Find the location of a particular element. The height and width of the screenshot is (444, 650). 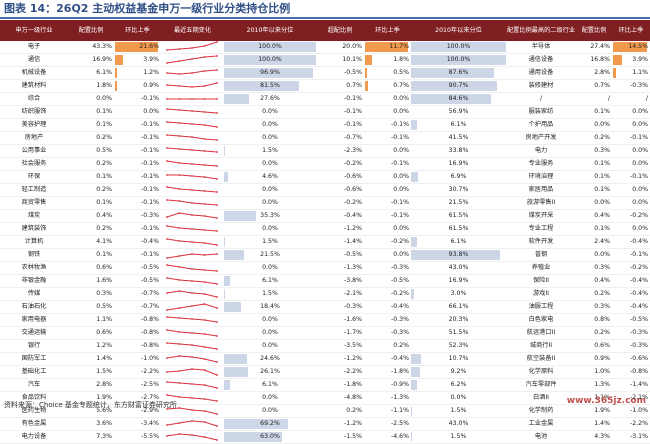

percentile-label: 27.6% is located at coordinates (270, 98).